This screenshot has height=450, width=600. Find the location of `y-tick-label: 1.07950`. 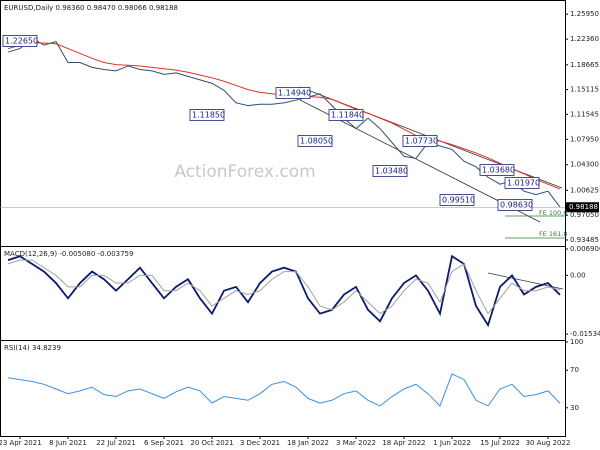

y-tick-label: 1.07950 is located at coordinates (584, 139).